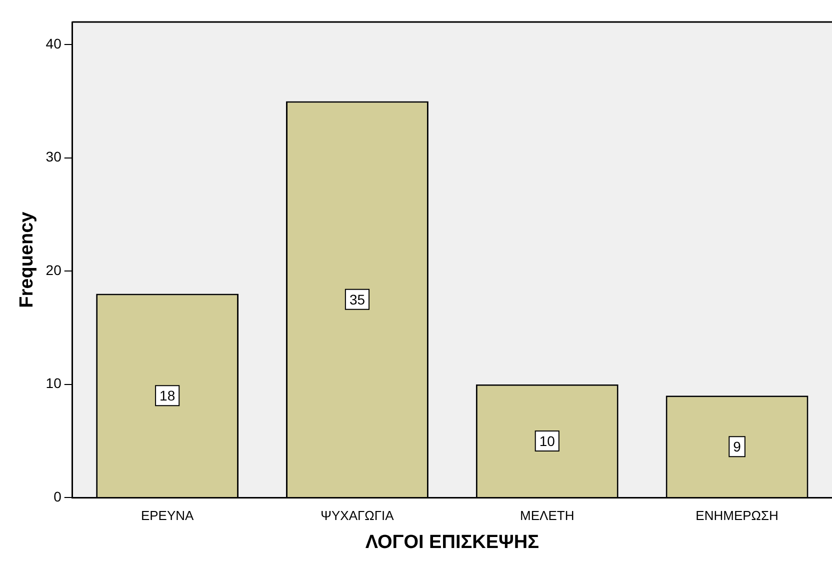  I want to click on y-tick-label: 20, so click(54, 270).